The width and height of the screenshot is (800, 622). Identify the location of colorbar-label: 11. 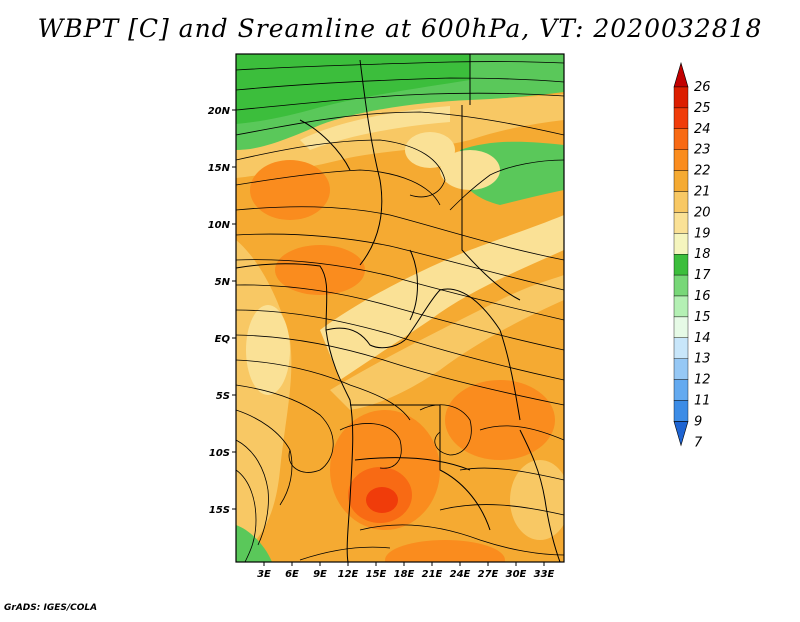
(702, 401).